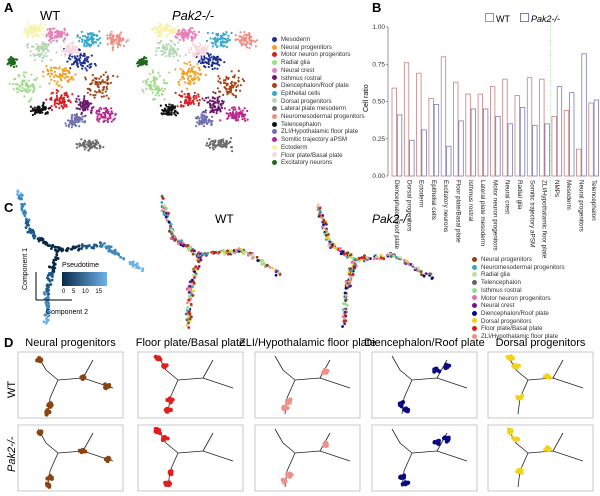 The image size is (600, 496). What do you see at coordinates (25, 268) in the screenshot?
I see `axis-component-1: Component 1` at bounding box center [25, 268].